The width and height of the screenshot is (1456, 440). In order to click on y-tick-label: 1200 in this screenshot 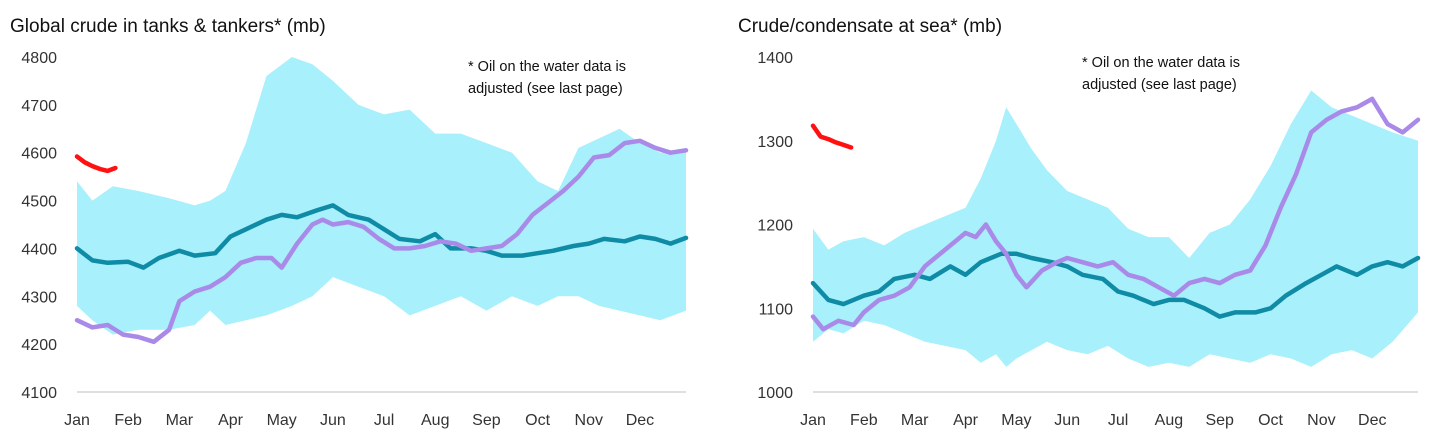, I will do `click(775, 226)`.